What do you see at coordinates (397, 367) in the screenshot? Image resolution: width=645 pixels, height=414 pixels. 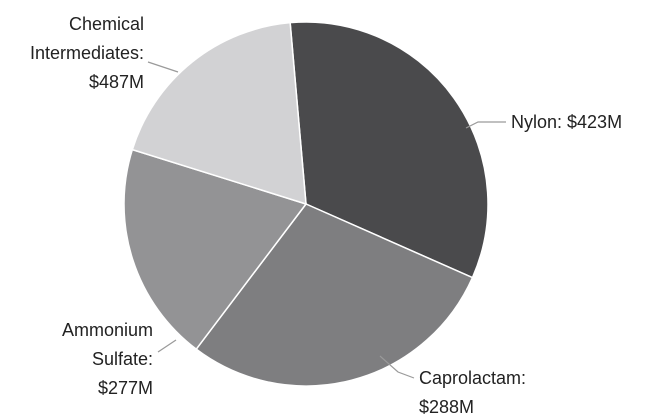 I see `leader-line-caprolactam` at bounding box center [397, 367].